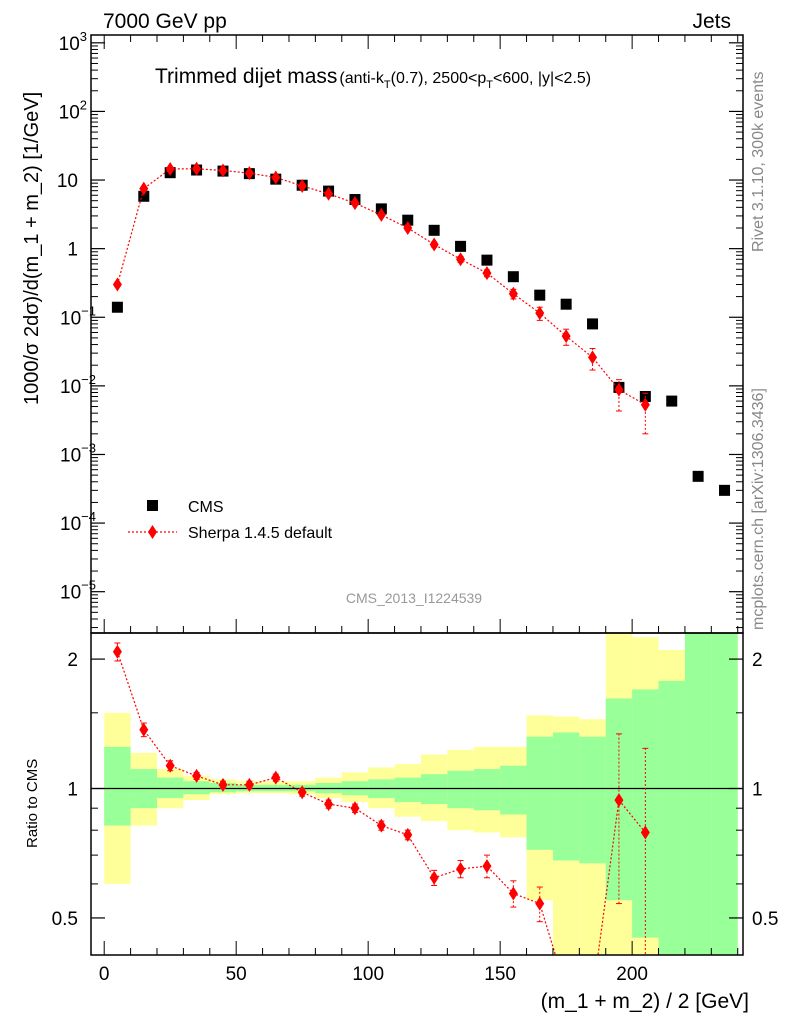  I want to click on y-tick-exponent: 3, so click(83, 36).